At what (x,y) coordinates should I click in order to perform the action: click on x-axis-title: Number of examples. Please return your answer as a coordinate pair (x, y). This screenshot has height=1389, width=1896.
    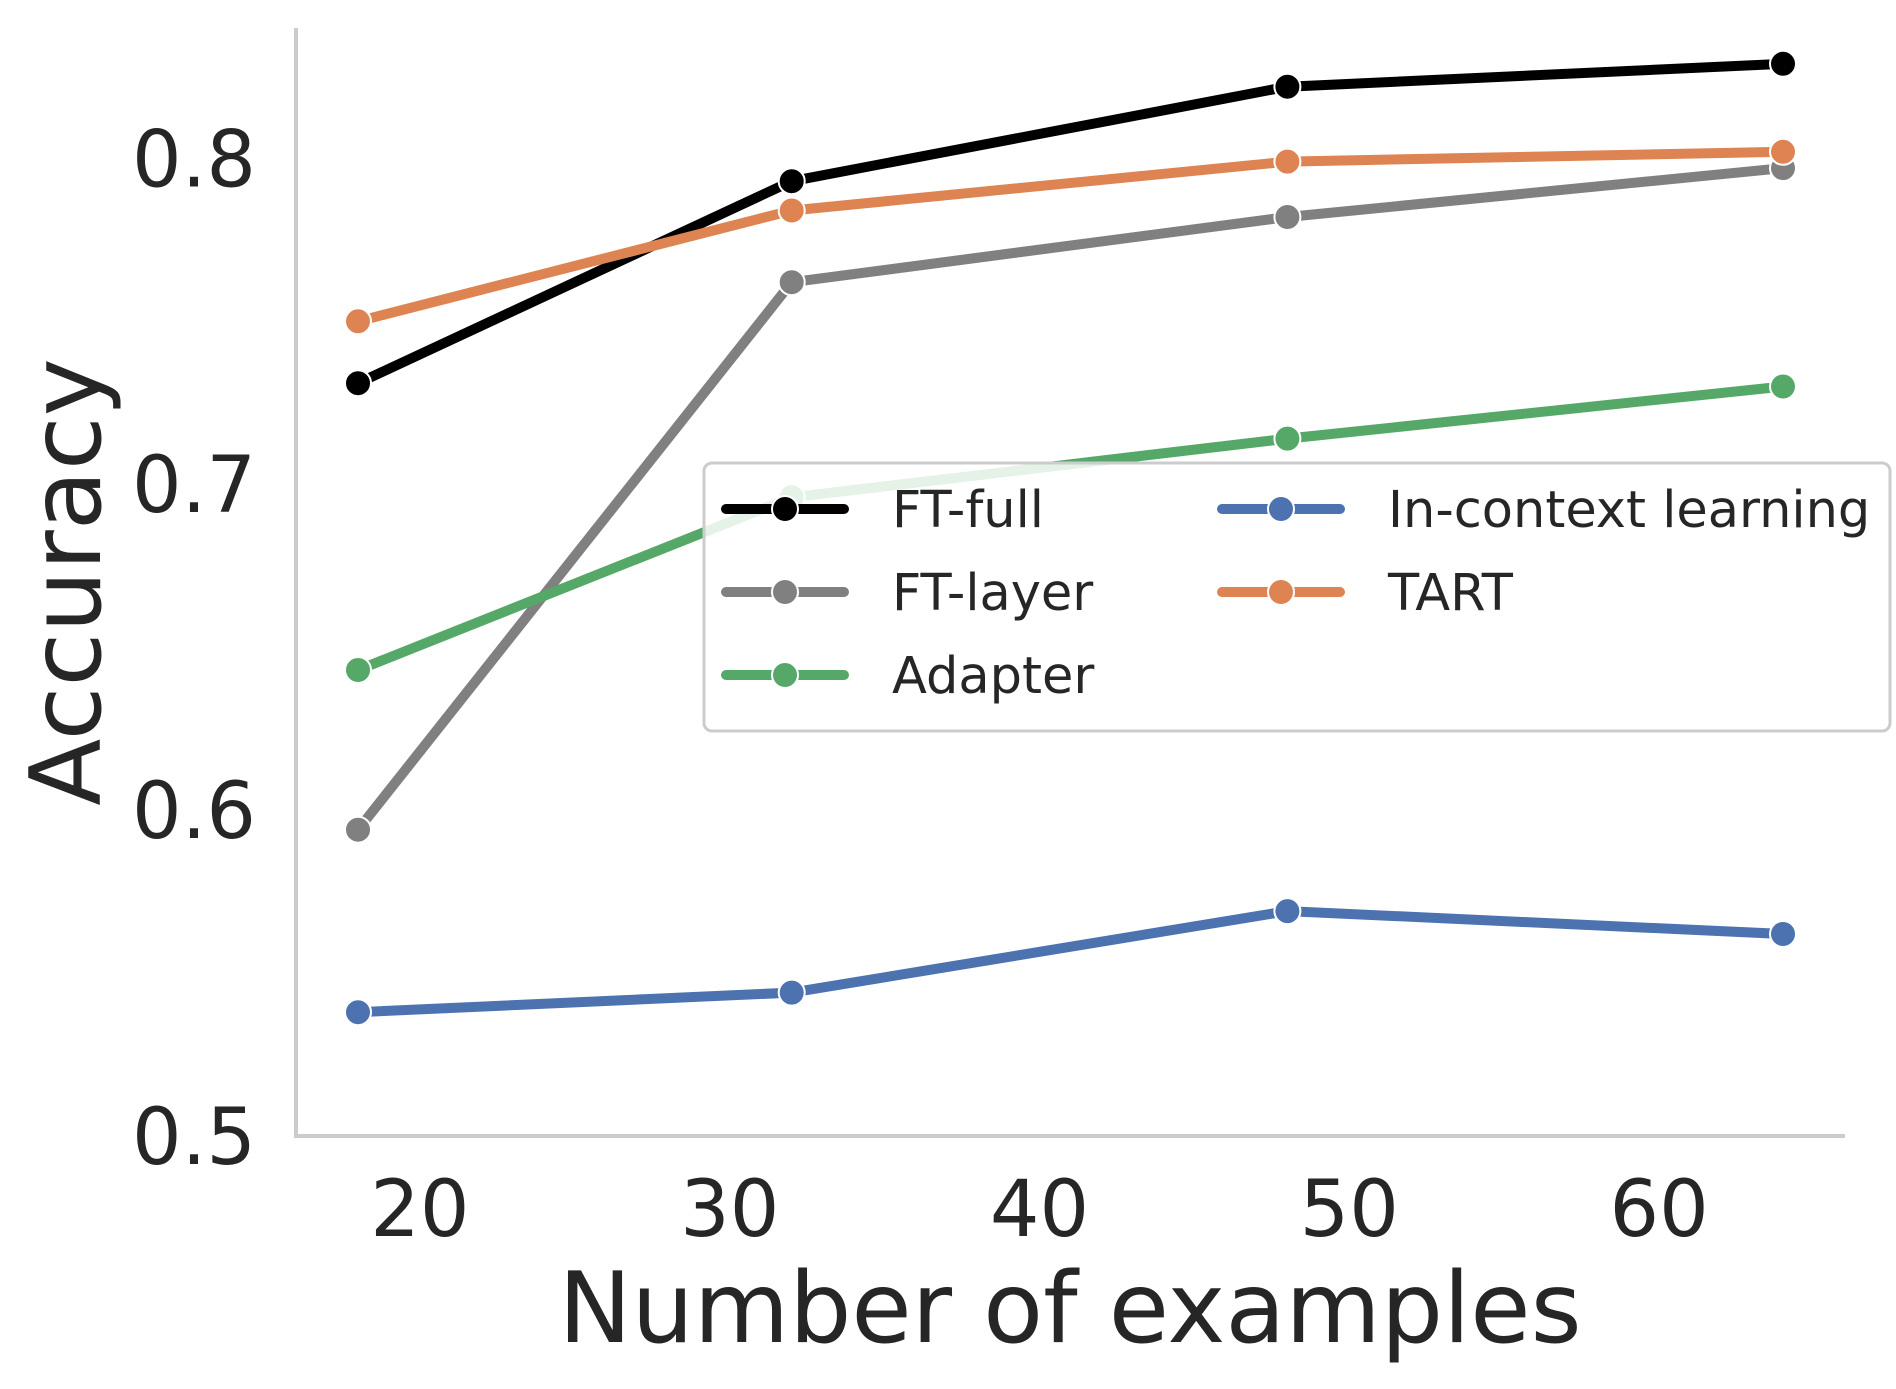
    Looking at the image, I should click on (1069, 1309).